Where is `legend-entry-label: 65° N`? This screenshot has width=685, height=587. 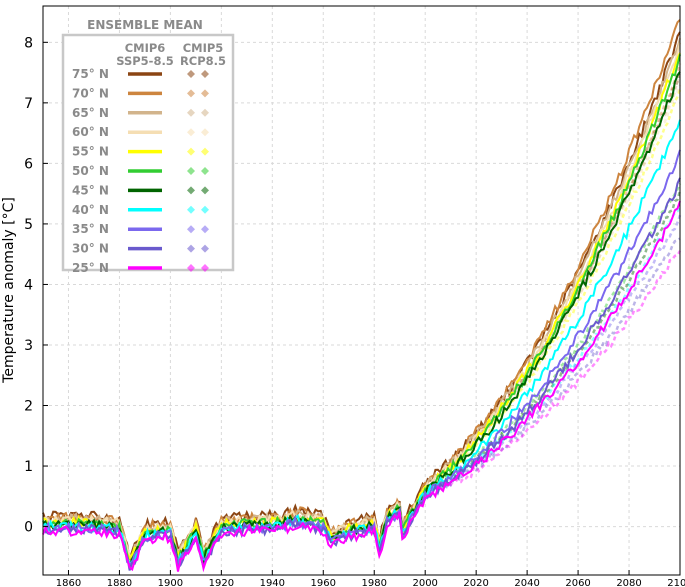 legend-entry-label: 65° N is located at coordinates (90, 113).